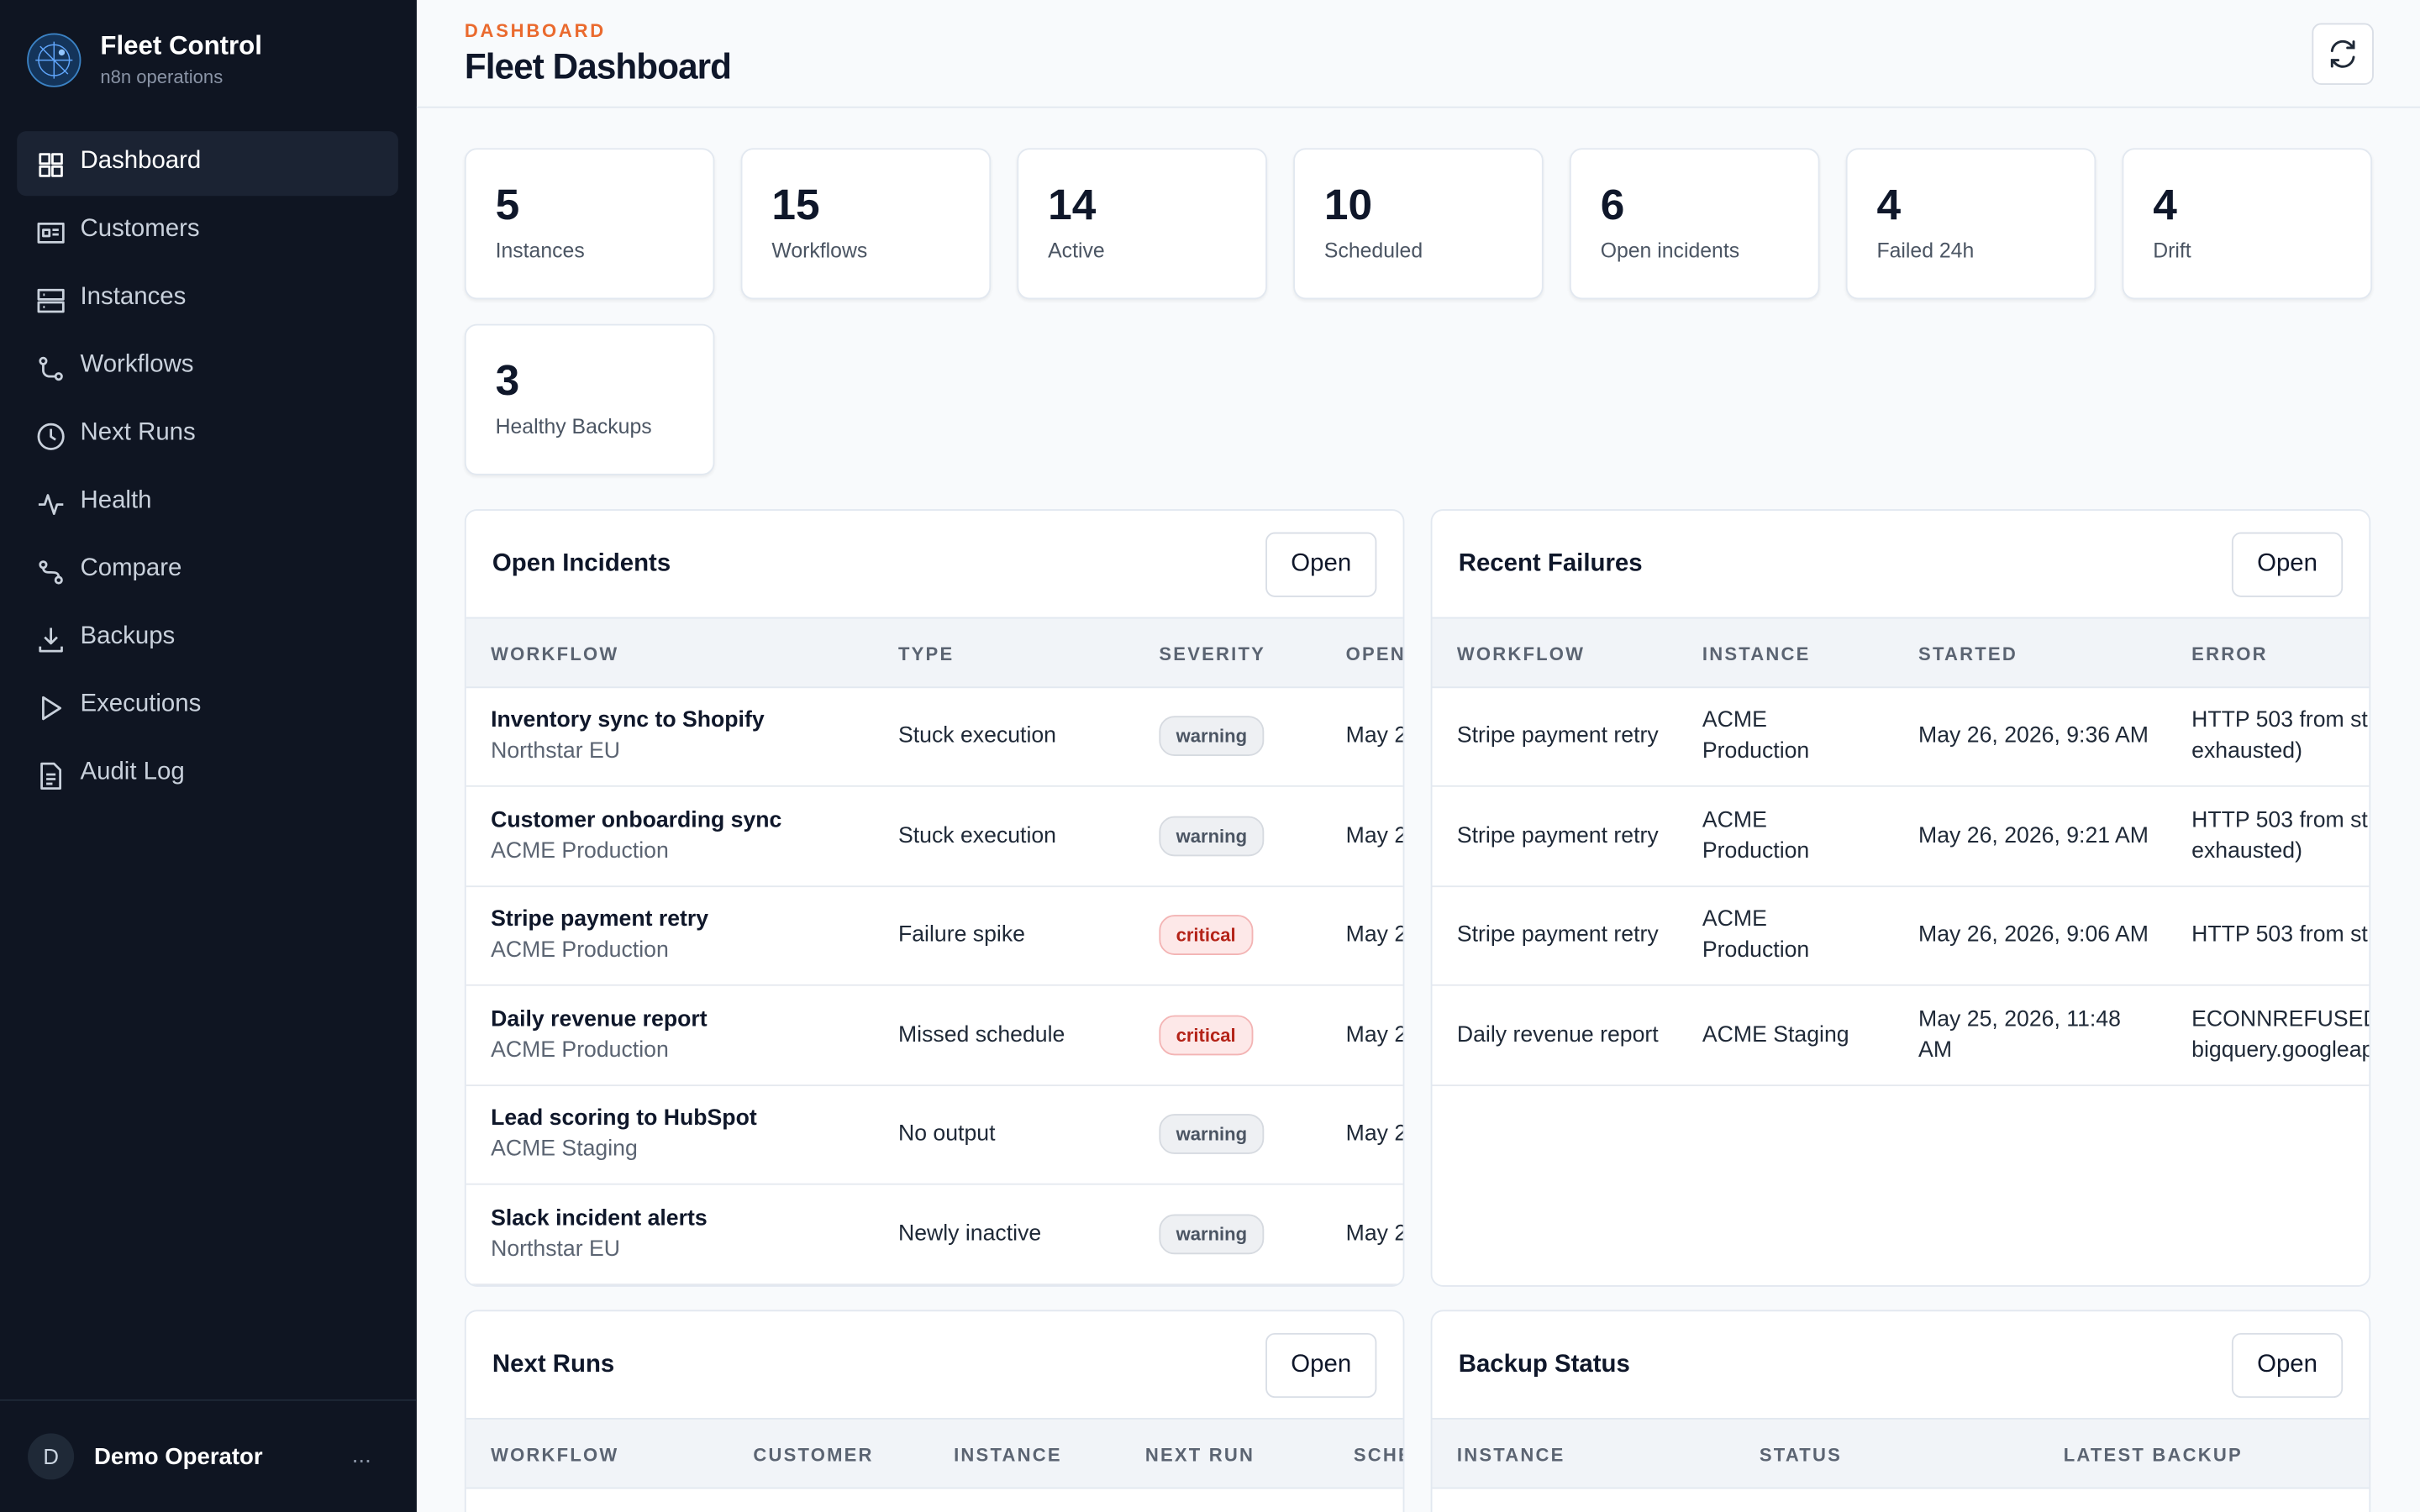  I want to click on table-header: INSTANCE STATUS LATEST BACKUP, so click(1901, 1453).